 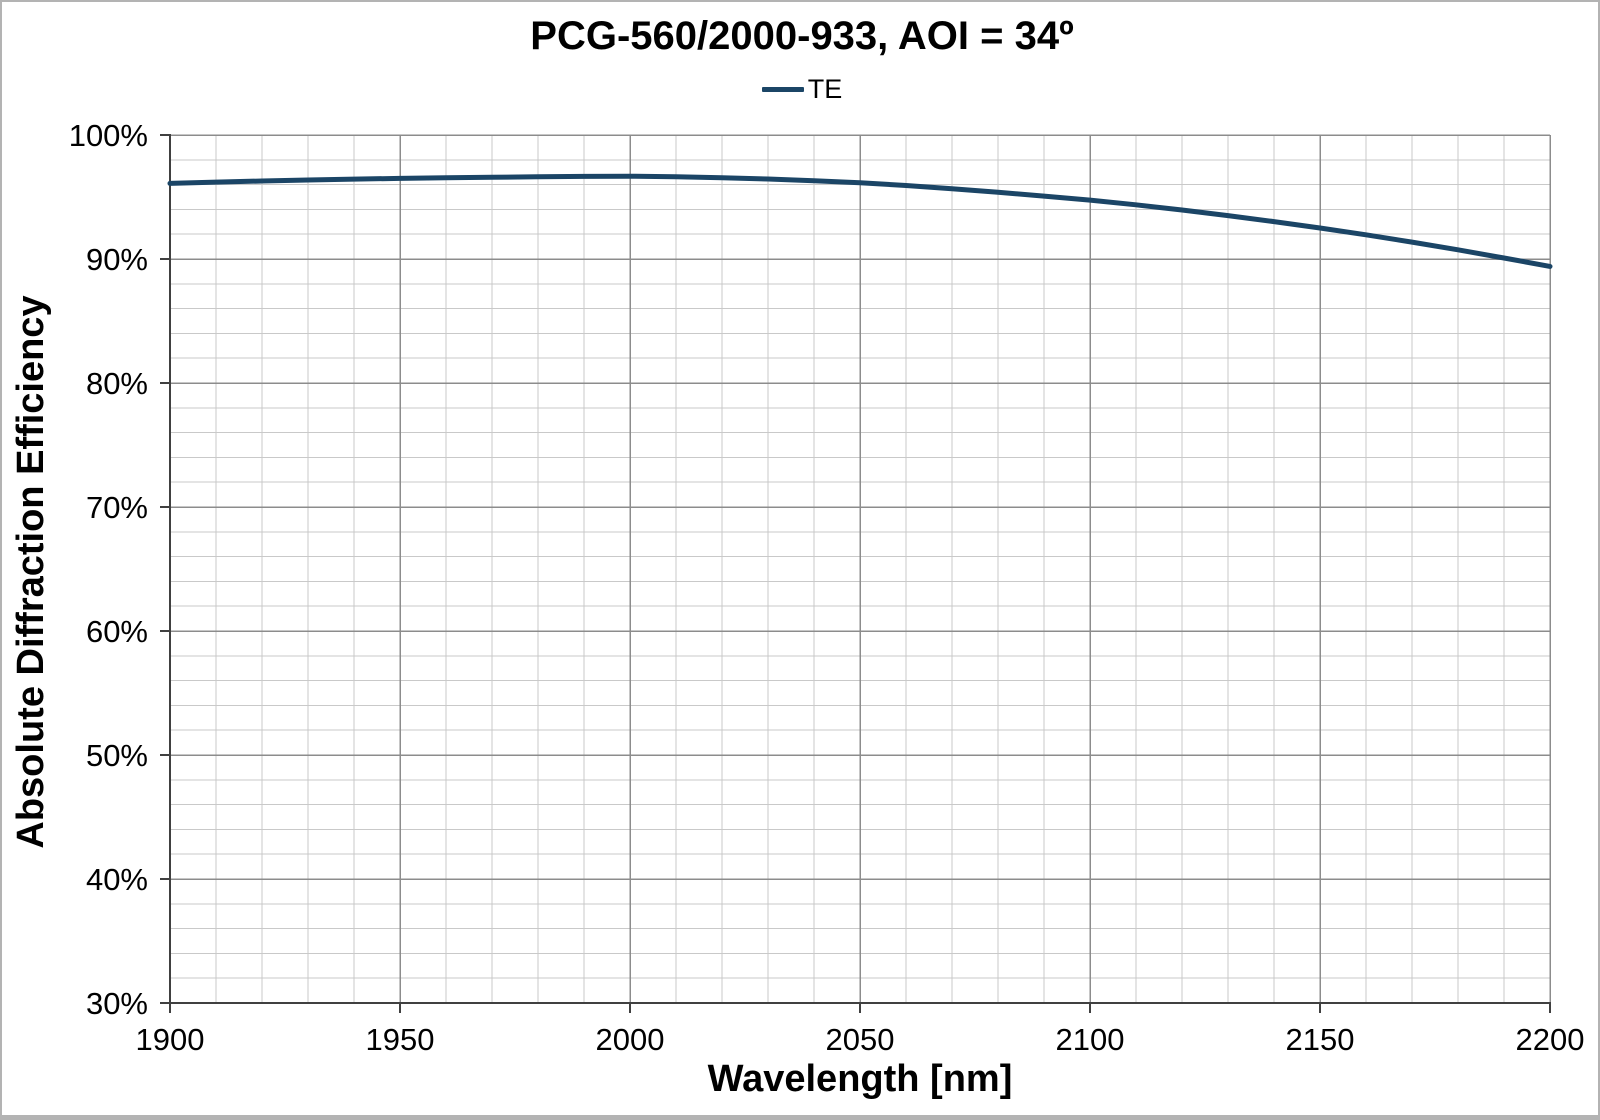 I want to click on y-tick-label: 30%, so click(x=117, y=1003).